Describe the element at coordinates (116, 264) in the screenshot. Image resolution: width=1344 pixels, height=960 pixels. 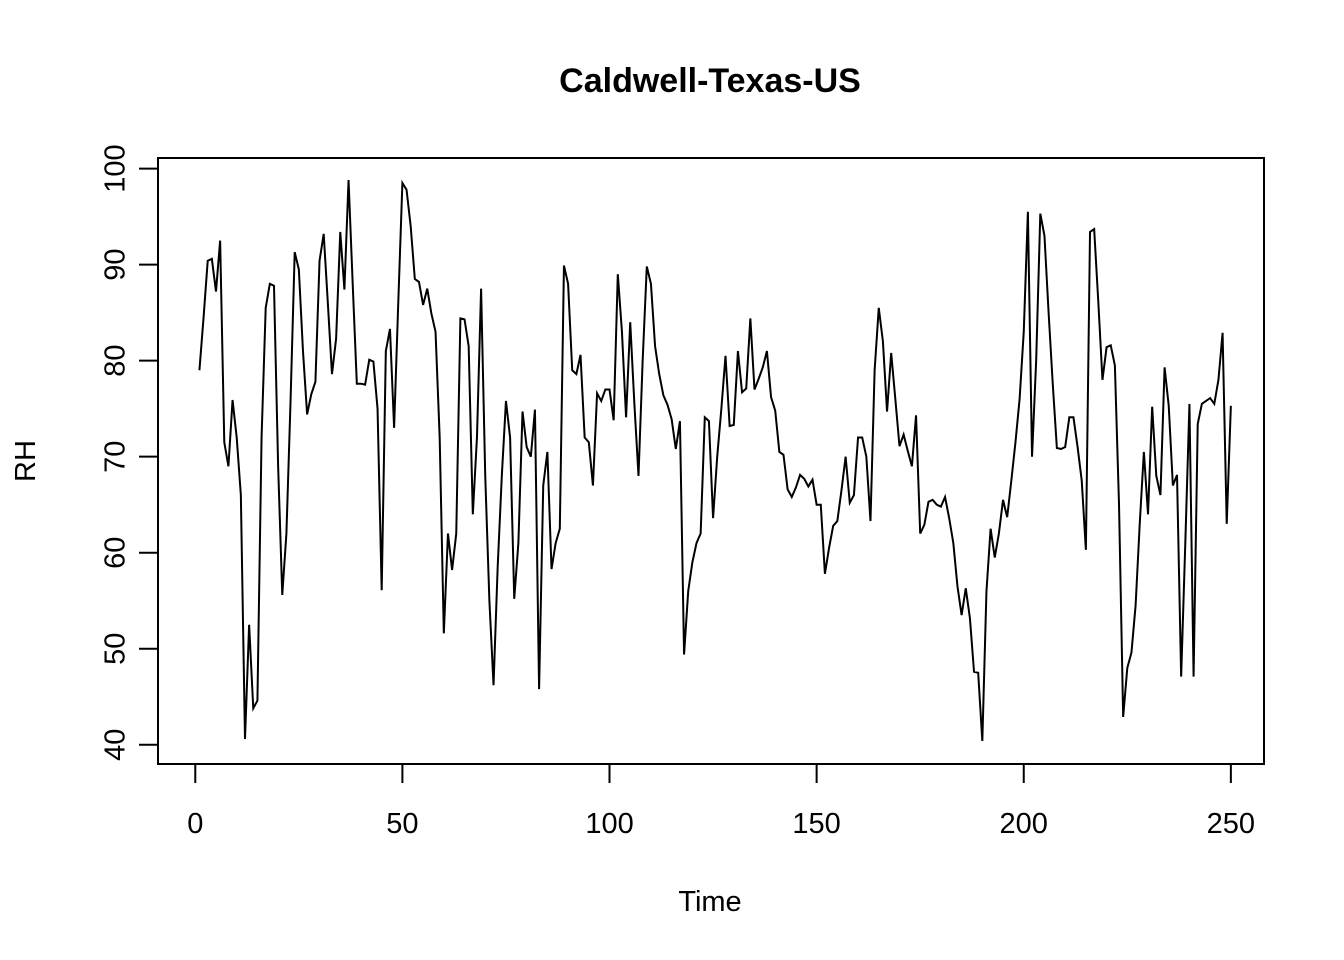
I see `y-tick-label: 90` at that location.